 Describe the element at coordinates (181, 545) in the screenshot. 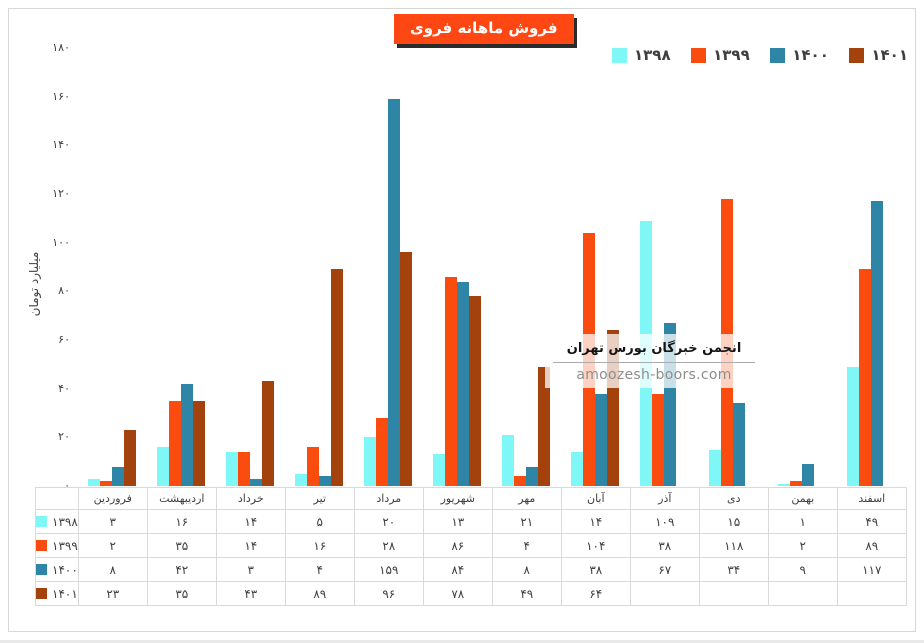

I see `value-cell: ۳۵` at that location.